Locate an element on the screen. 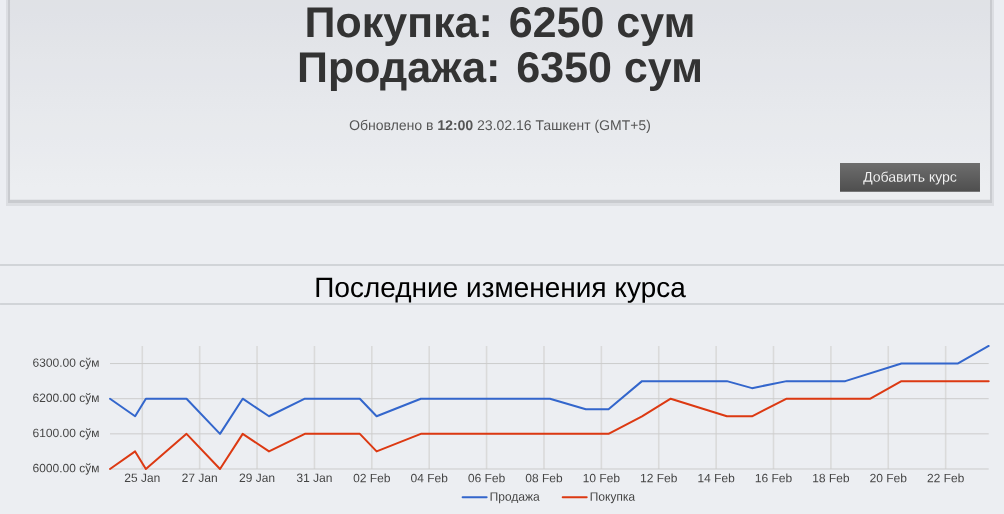 The width and height of the screenshot is (1004, 514). x-tick-label: 20 Feb is located at coordinates (888, 478).